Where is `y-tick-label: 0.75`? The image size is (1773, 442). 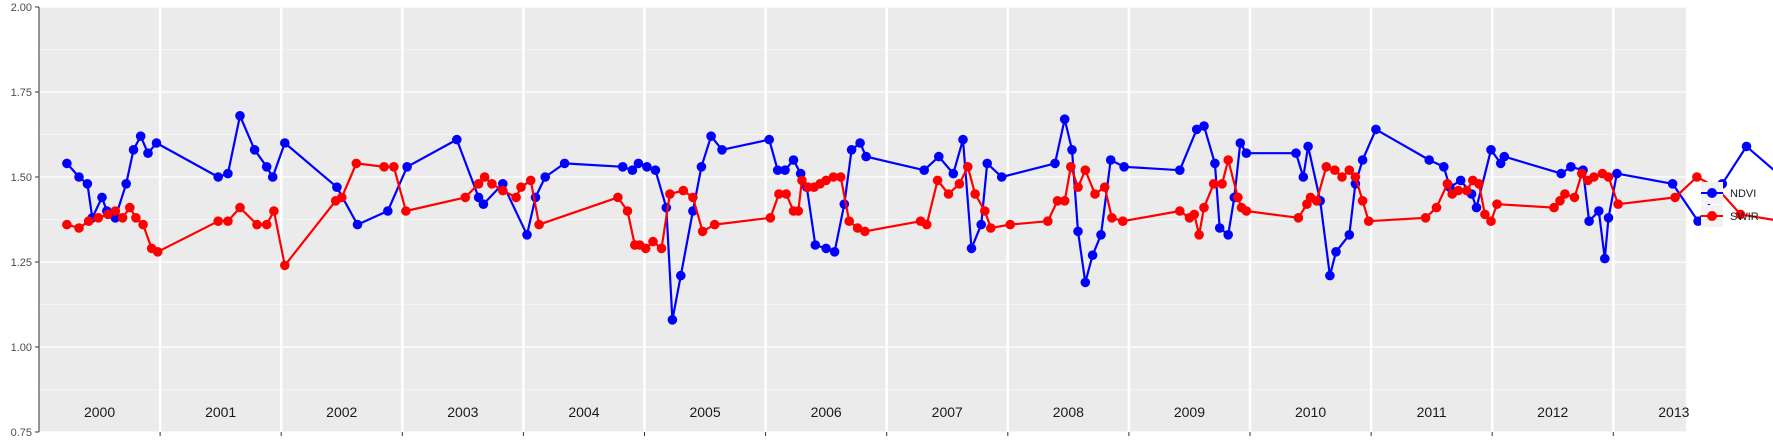
y-tick-label: 0.75 is located at coordinates (21, 433).